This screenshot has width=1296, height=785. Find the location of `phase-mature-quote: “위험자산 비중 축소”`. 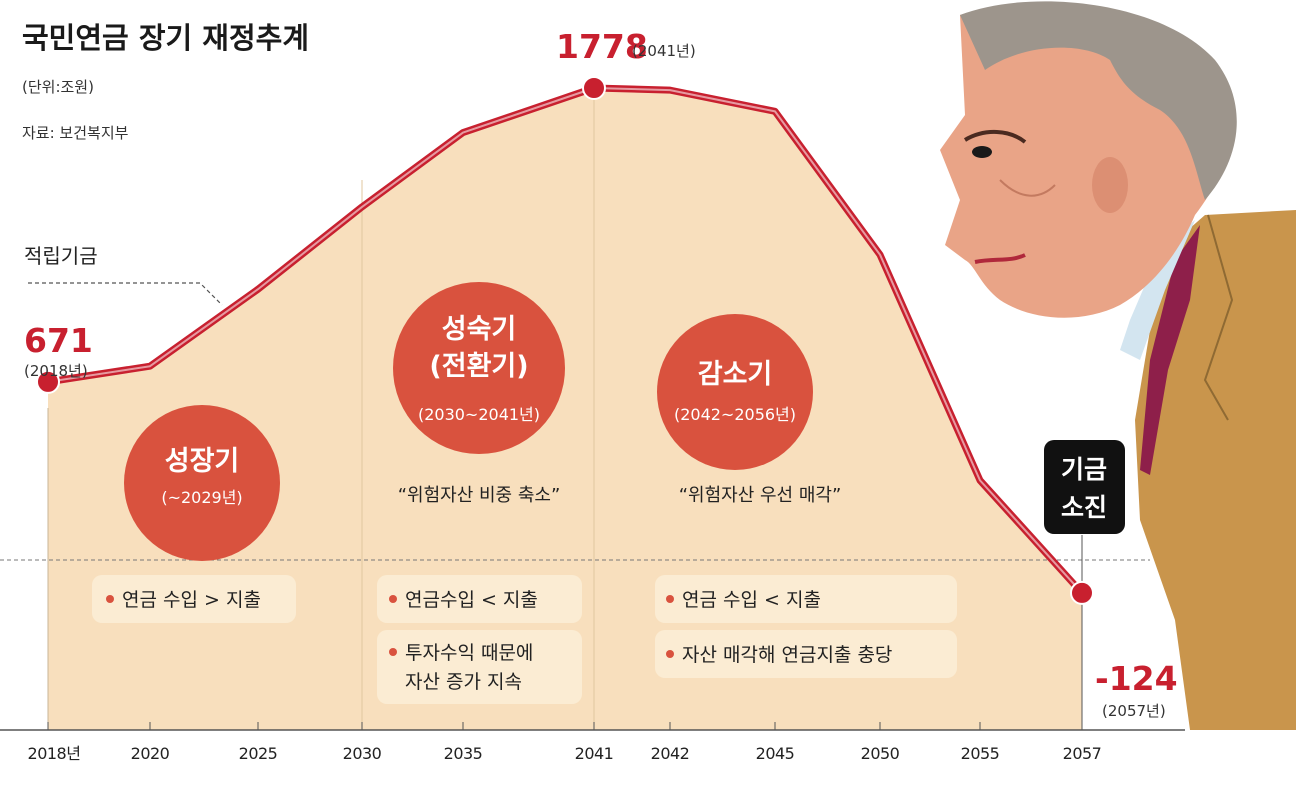

phase-mature-quote: “위험자산 비중 축소” is located at coordinates (479, 495).